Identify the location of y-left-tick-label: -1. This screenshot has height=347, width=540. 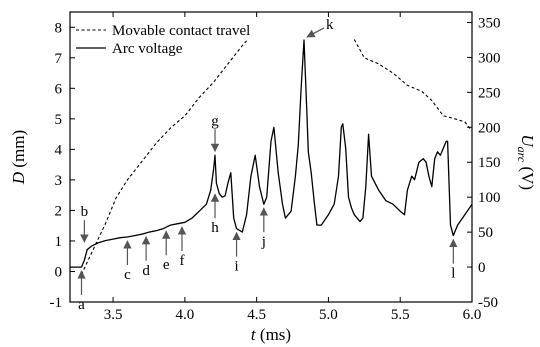
(56, 303).